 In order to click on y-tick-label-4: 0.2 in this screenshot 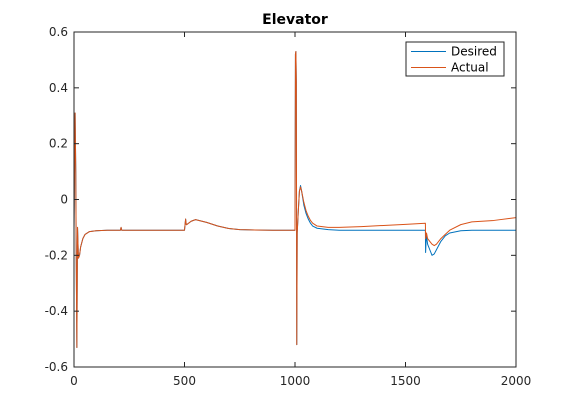, I will do `click(58, 144)`.